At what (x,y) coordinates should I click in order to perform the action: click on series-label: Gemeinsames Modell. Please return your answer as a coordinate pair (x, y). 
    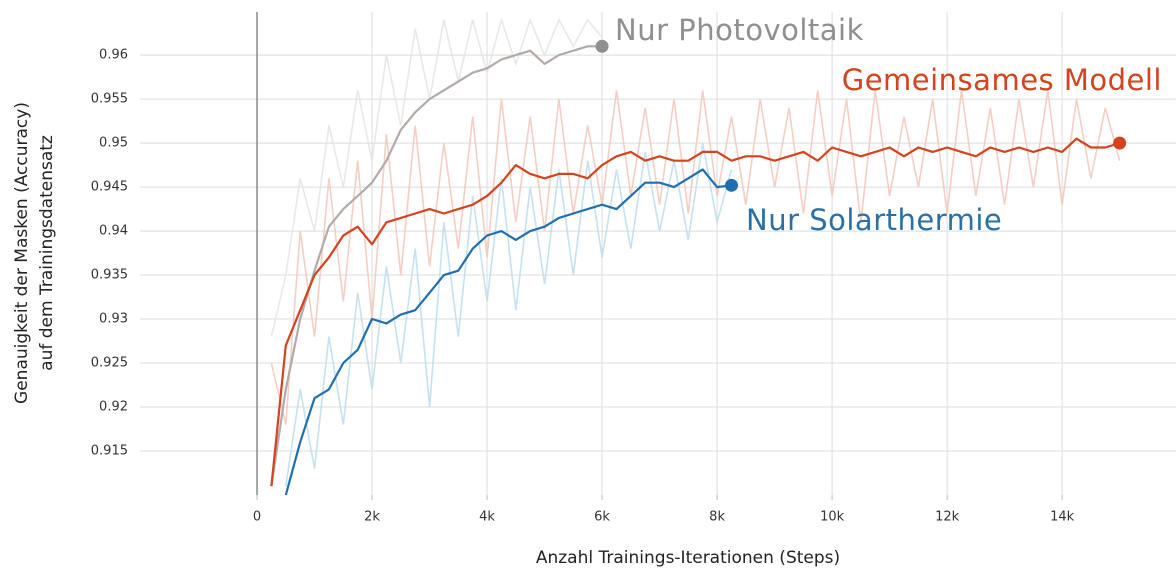
    Looking at the image, I should click on (1002, 80).